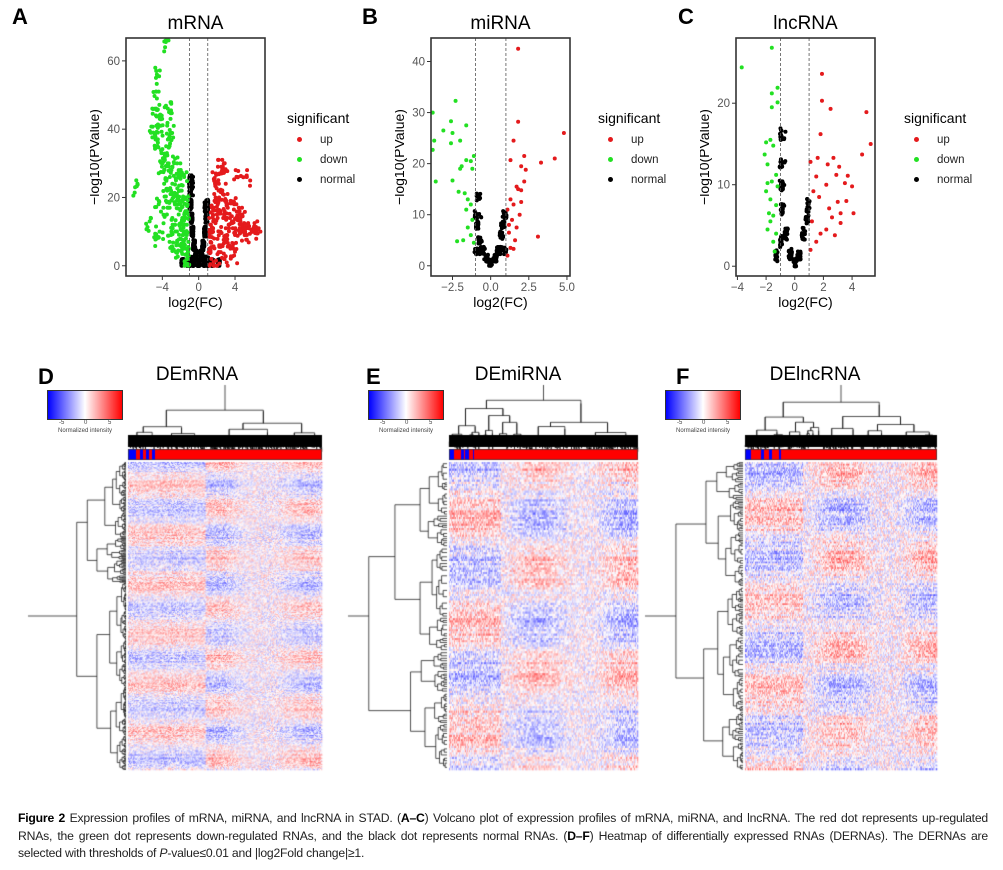 This screenshot has height=870, width=1003. What do you see at coordinates (431, 423) in the screenshot?
I see `colorbar-tick: 5` at bounding box center [431, 423].